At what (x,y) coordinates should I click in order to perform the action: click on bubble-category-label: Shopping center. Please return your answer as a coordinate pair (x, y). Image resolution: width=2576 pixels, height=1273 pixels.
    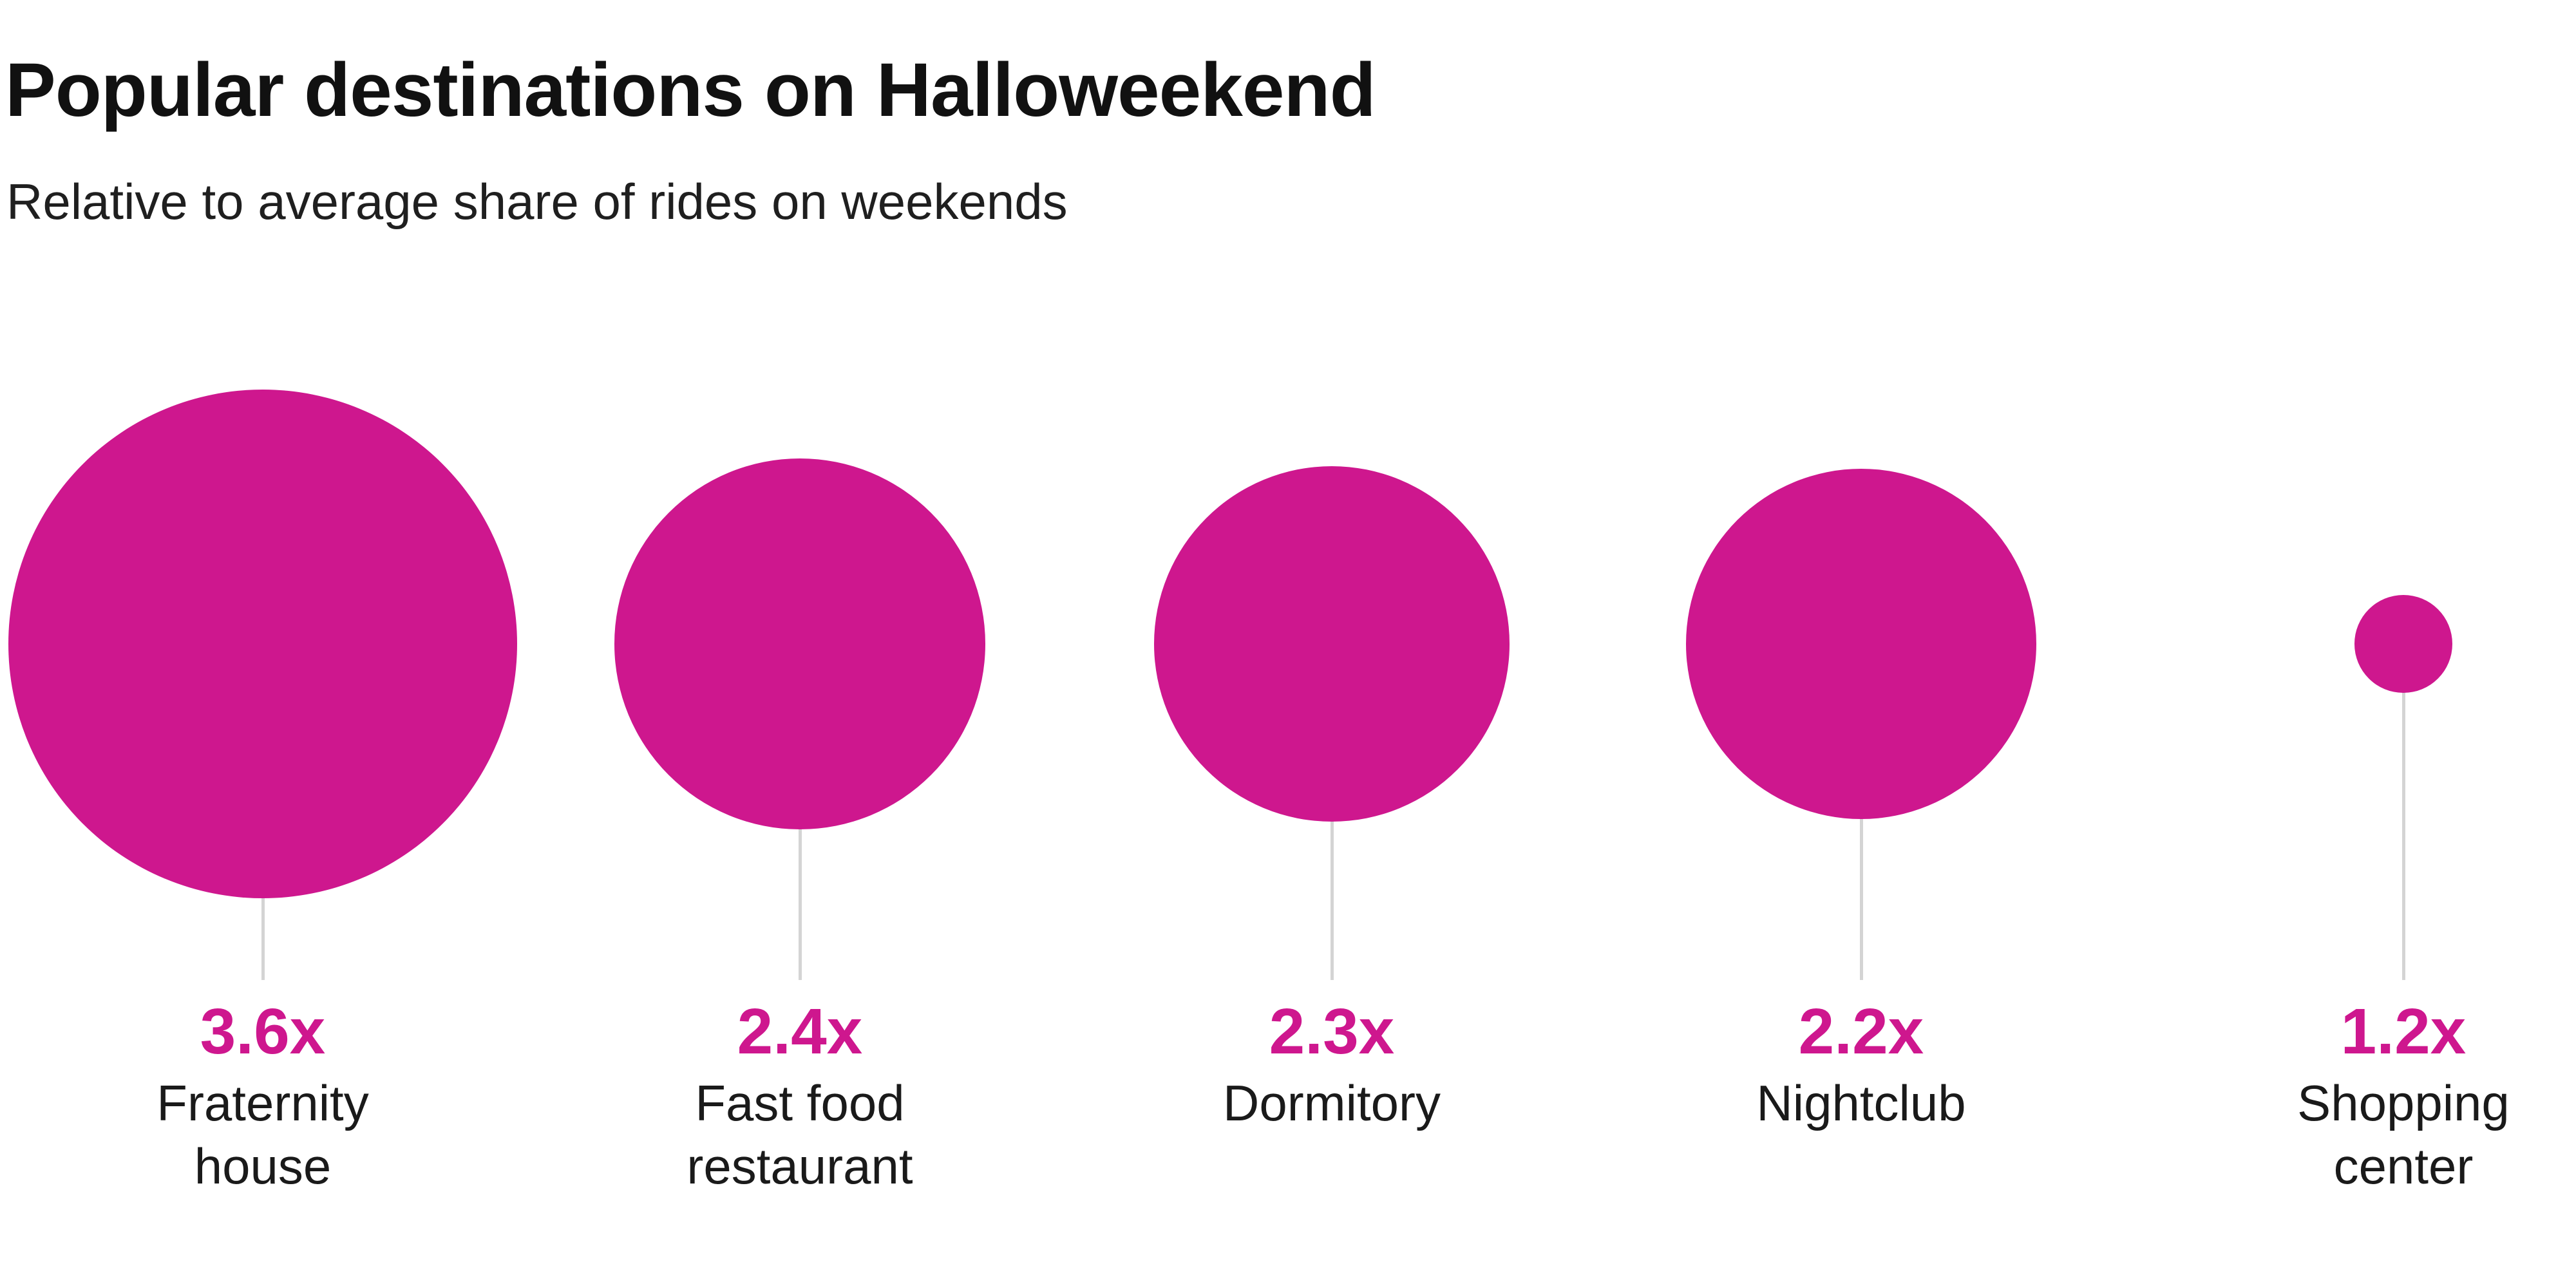
    Looking at the image, I should click on (2351, 1134).